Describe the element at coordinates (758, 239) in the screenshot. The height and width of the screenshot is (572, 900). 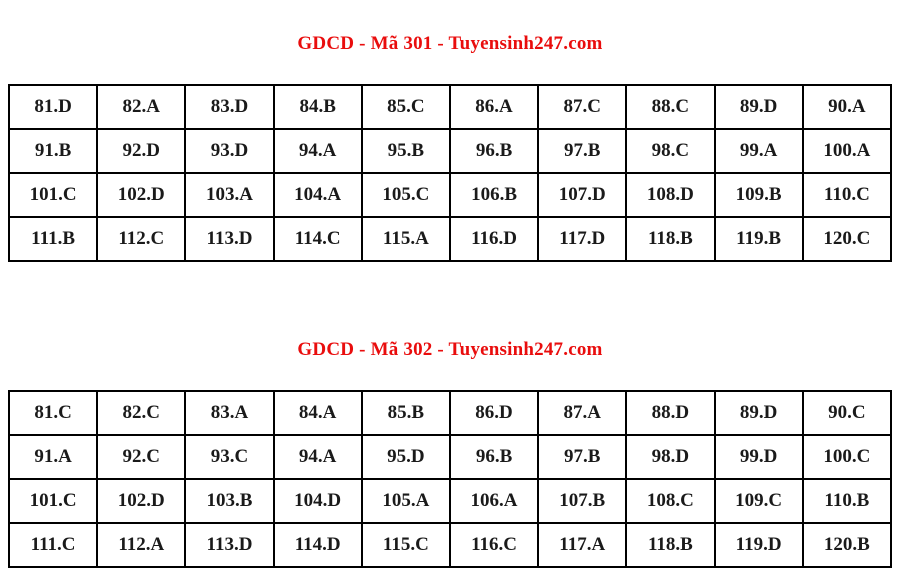
I see `answer-cell: 119.B` at that location.